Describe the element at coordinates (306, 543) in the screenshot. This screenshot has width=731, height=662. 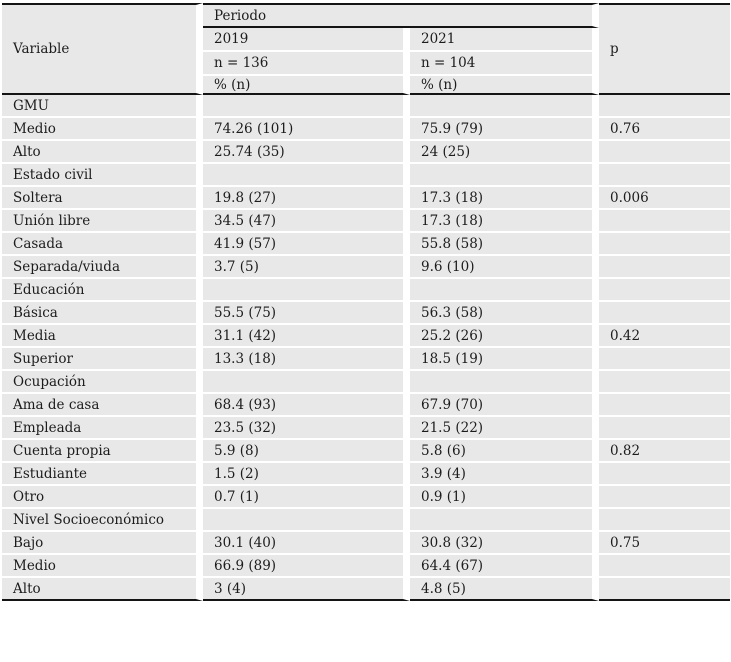
I see `cell-2019: 30.1 (40)` at that location.